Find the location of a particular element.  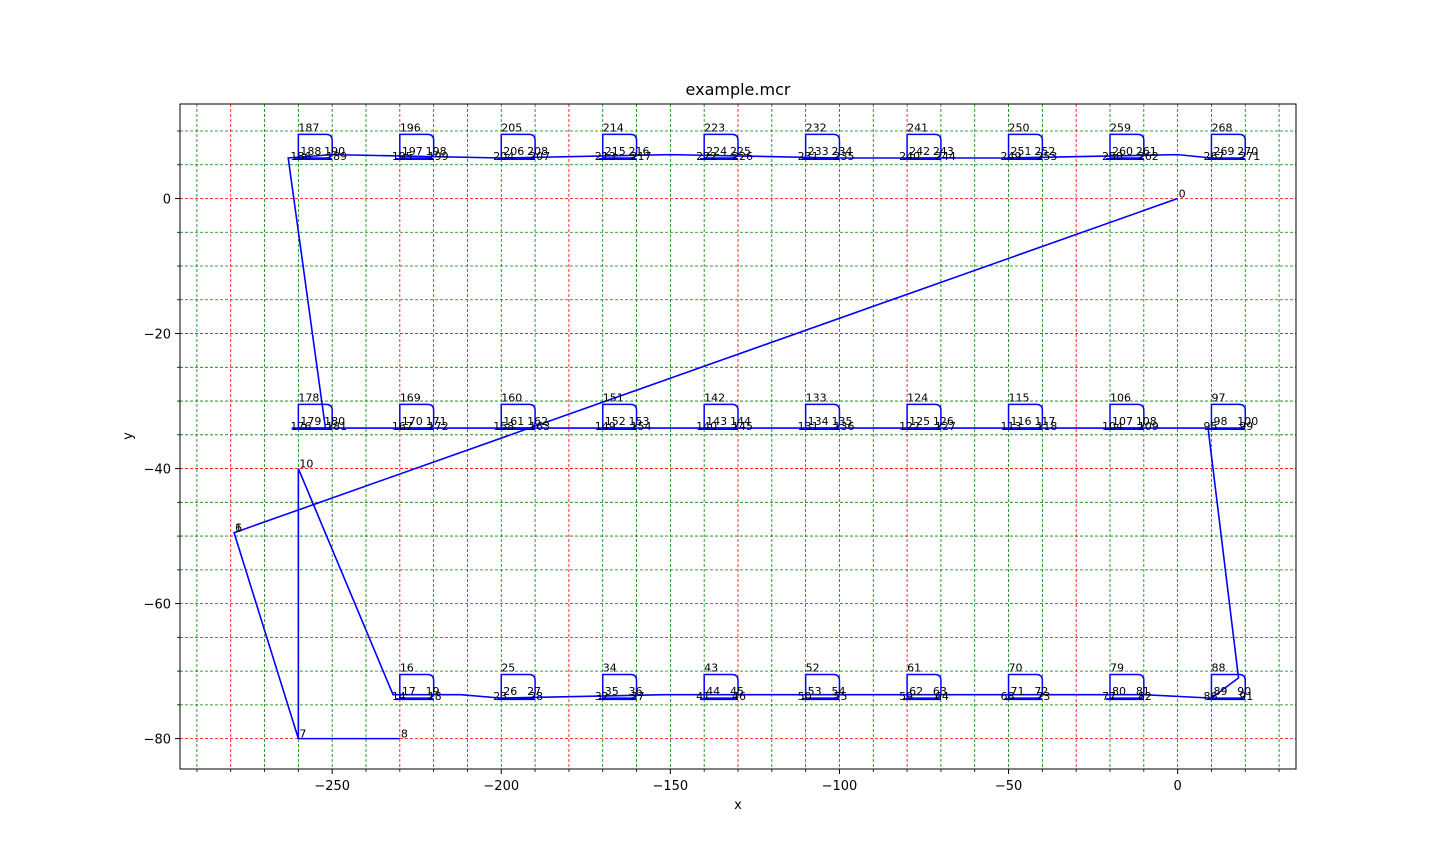

waypoint-label: 179 is located at coordinates (310, 421).